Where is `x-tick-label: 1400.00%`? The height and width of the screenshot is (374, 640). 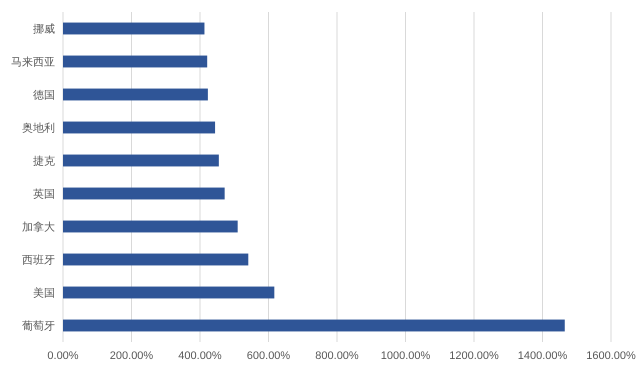 x-tick-label: 1400.00% is located at coordinates (543, 356).